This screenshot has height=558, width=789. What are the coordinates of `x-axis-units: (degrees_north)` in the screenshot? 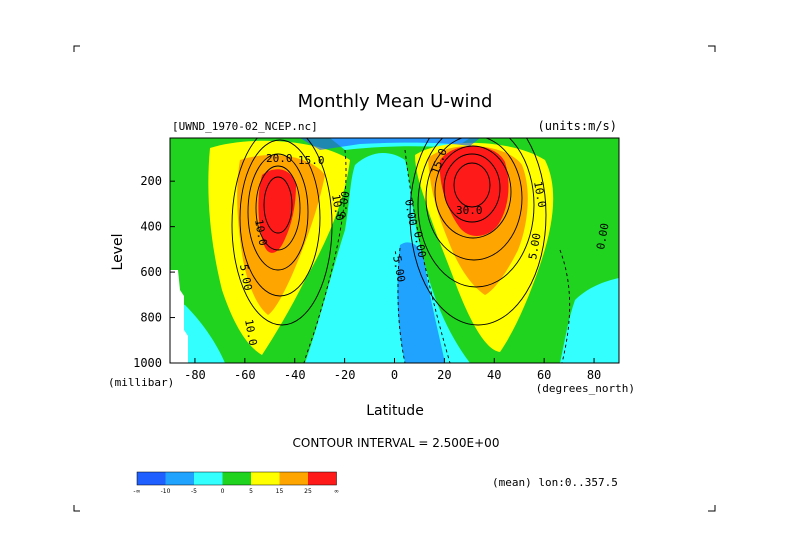 It's located at (585, 388).